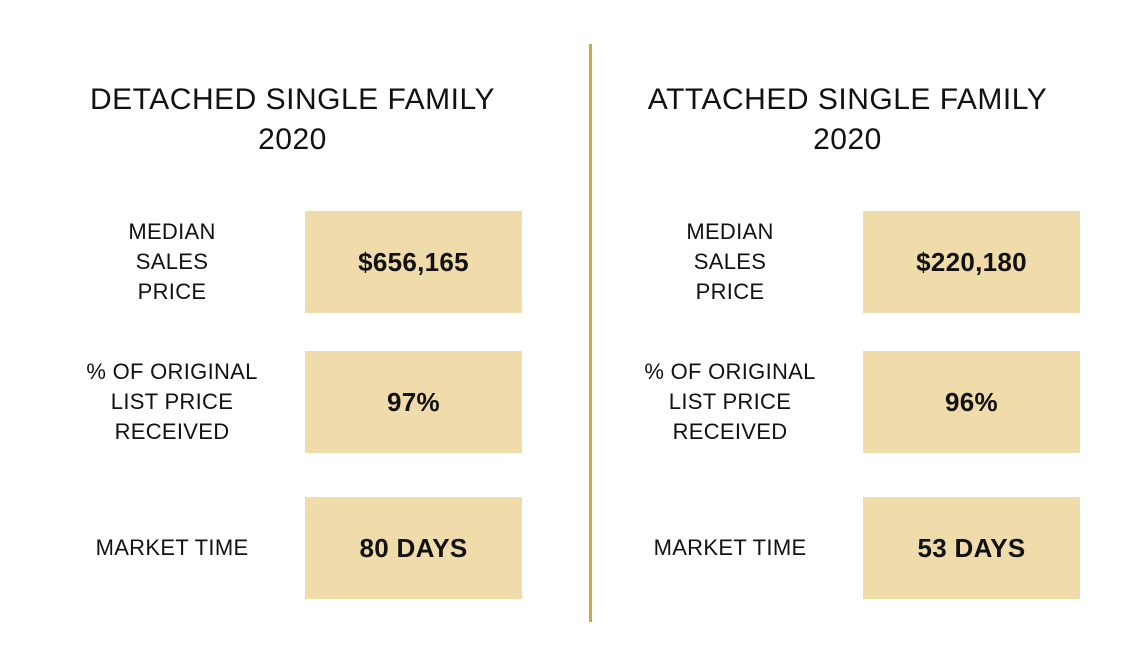 The height and width of the screenshot is (667, 1146). Describe the element at coordinates (971, 262) in the screenshot. I see `stat-value-box: $220,180` at that location.